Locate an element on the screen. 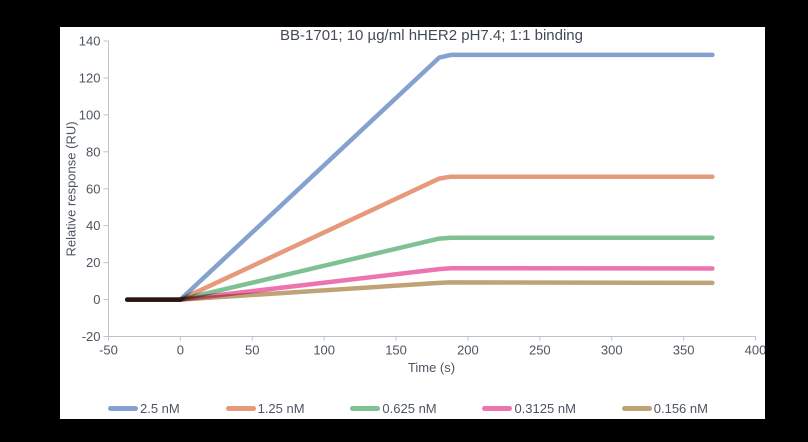 This screenshot has height=442, width=808. x-tick-label: 50 is located at coordinates (252, 350).